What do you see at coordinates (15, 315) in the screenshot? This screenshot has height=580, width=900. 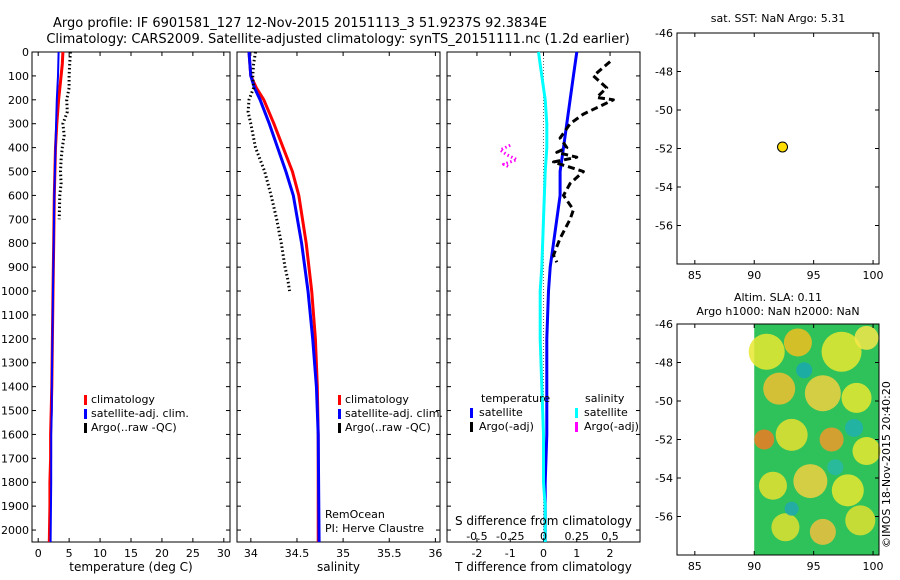 I see `y-tick-label: 1100` at bounding box center [15, 315].